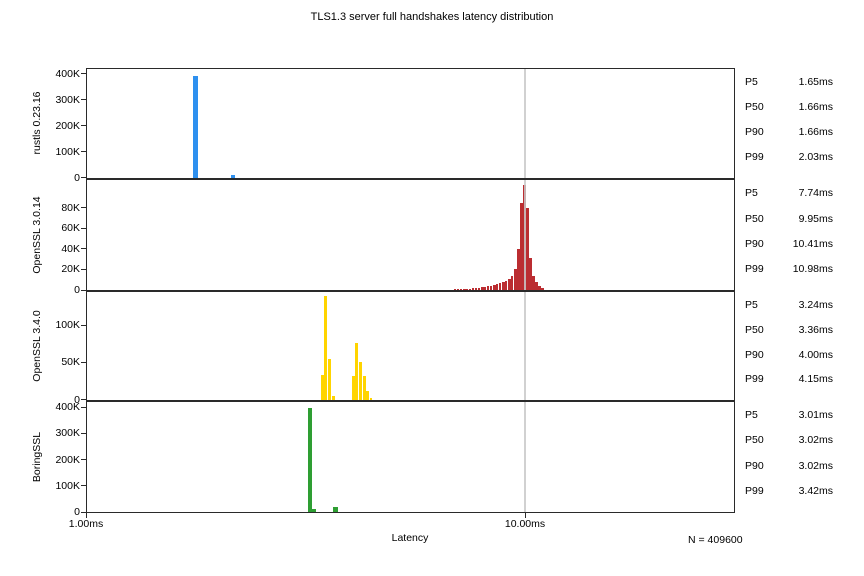 The width and height of the screenshot is (864, 576). Describe the element at coordinates (815, 82) in the screenshot. I see `percentile-value: 1.65ms` at that location.